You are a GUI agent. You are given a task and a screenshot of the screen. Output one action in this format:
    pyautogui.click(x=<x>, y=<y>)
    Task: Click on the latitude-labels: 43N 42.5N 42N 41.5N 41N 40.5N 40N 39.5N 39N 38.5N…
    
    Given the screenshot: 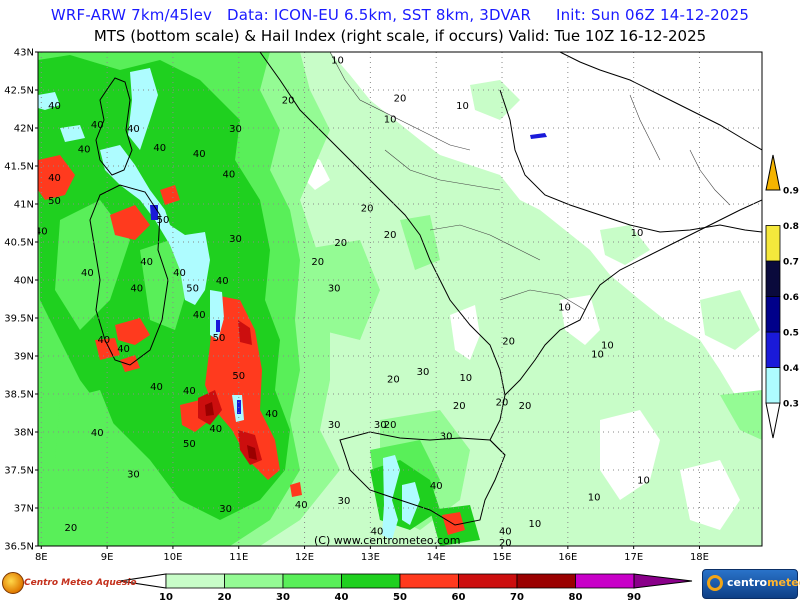 What is the action you would take?
    pyautogui.click(x=21, y=300)
    